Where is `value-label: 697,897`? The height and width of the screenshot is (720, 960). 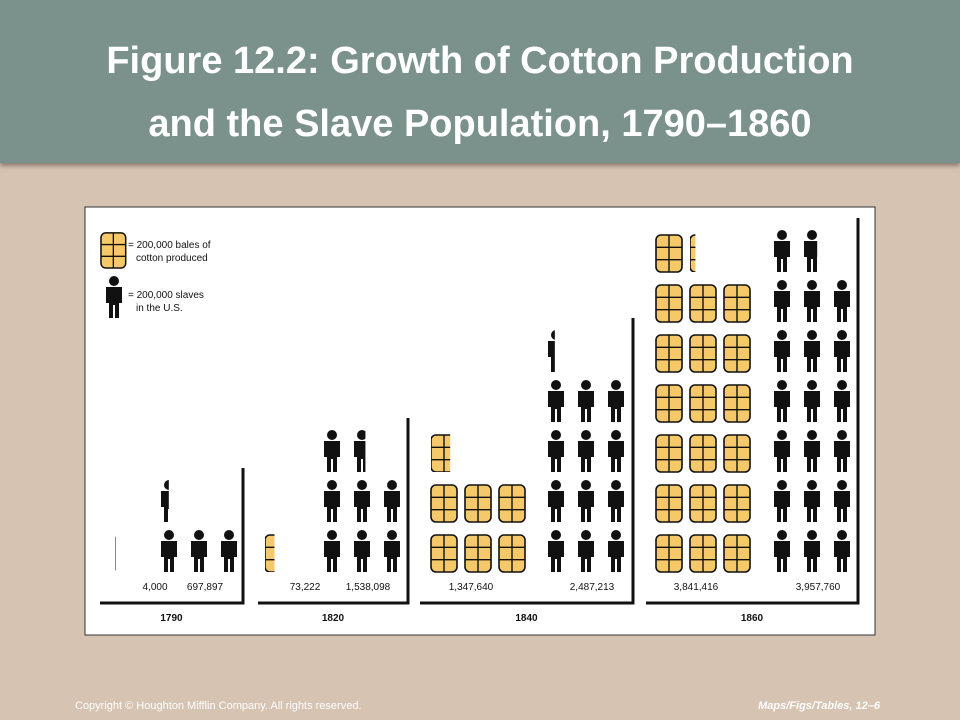 value-label: 697,897 is located at coordinates (205, 587).